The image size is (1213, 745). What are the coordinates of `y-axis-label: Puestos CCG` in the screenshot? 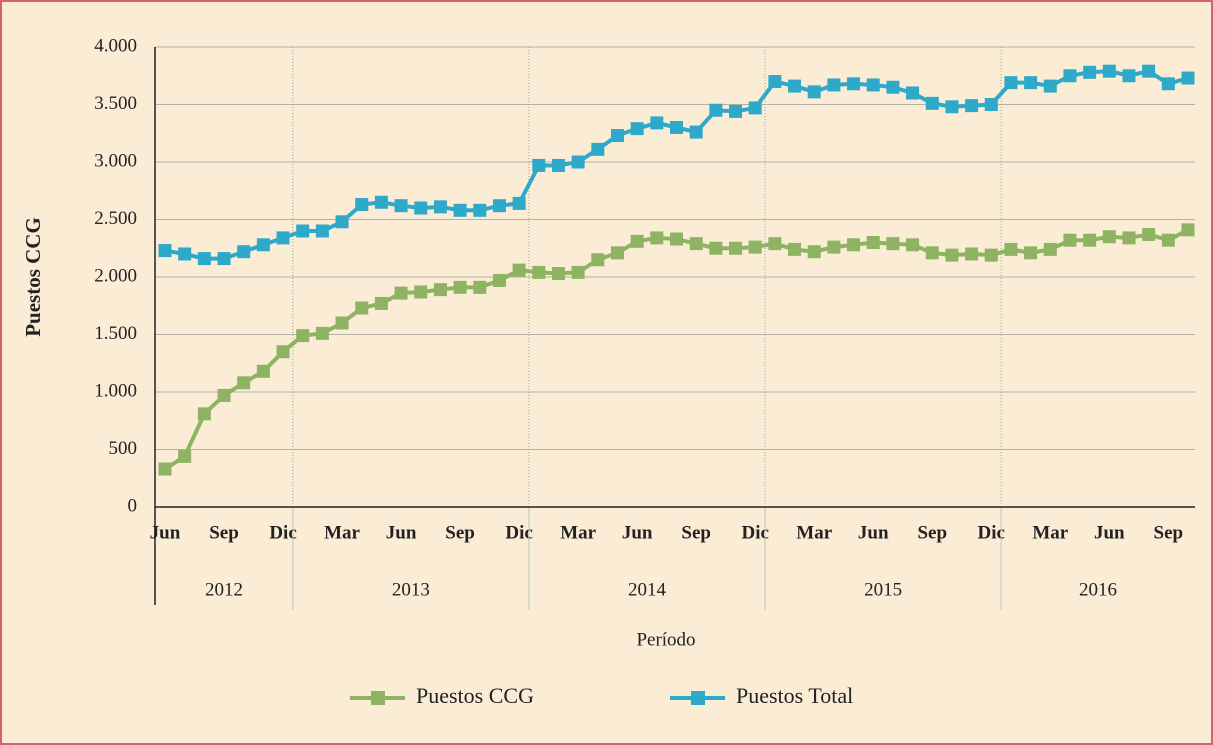 It's located at (33, 277).